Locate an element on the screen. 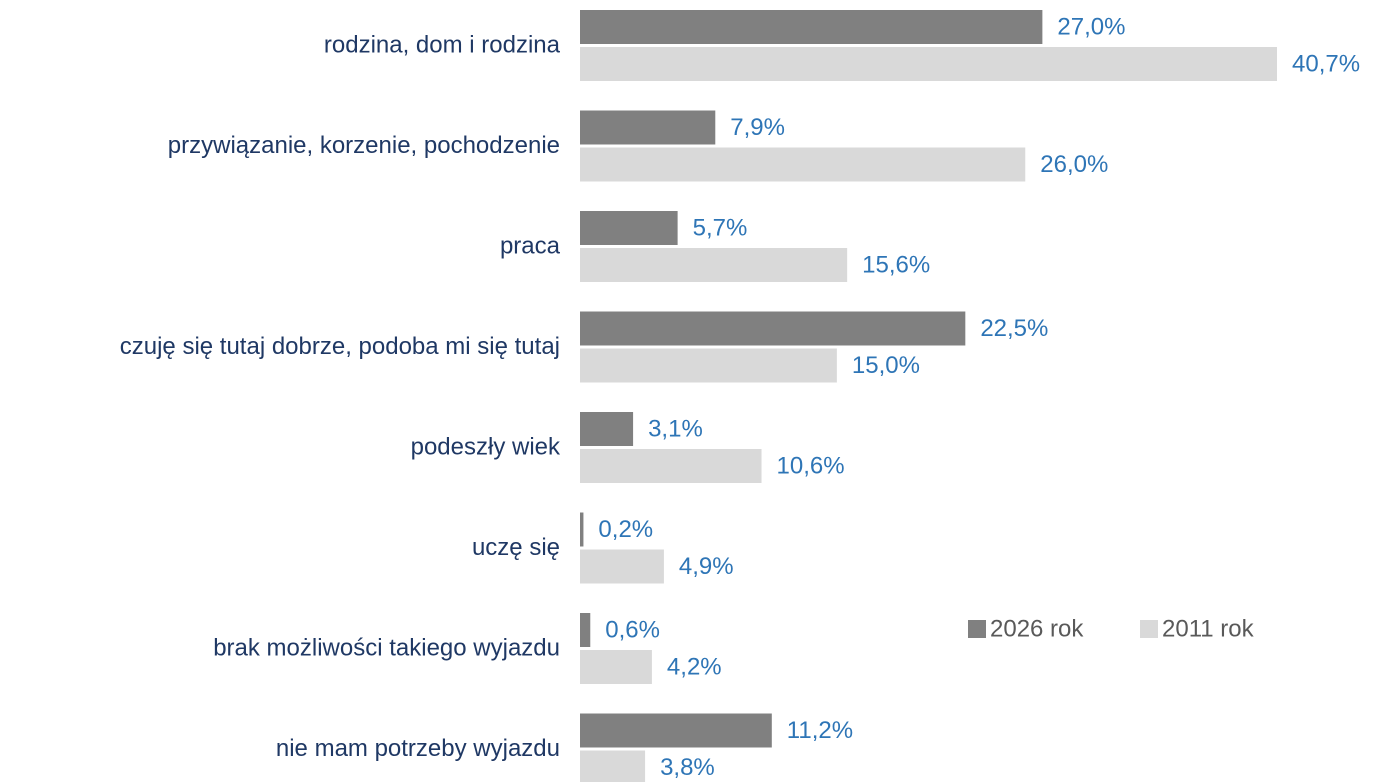 This screenshot has height=782, width=1377. value-label: 26,0% is located at coordinates (1074, 164).